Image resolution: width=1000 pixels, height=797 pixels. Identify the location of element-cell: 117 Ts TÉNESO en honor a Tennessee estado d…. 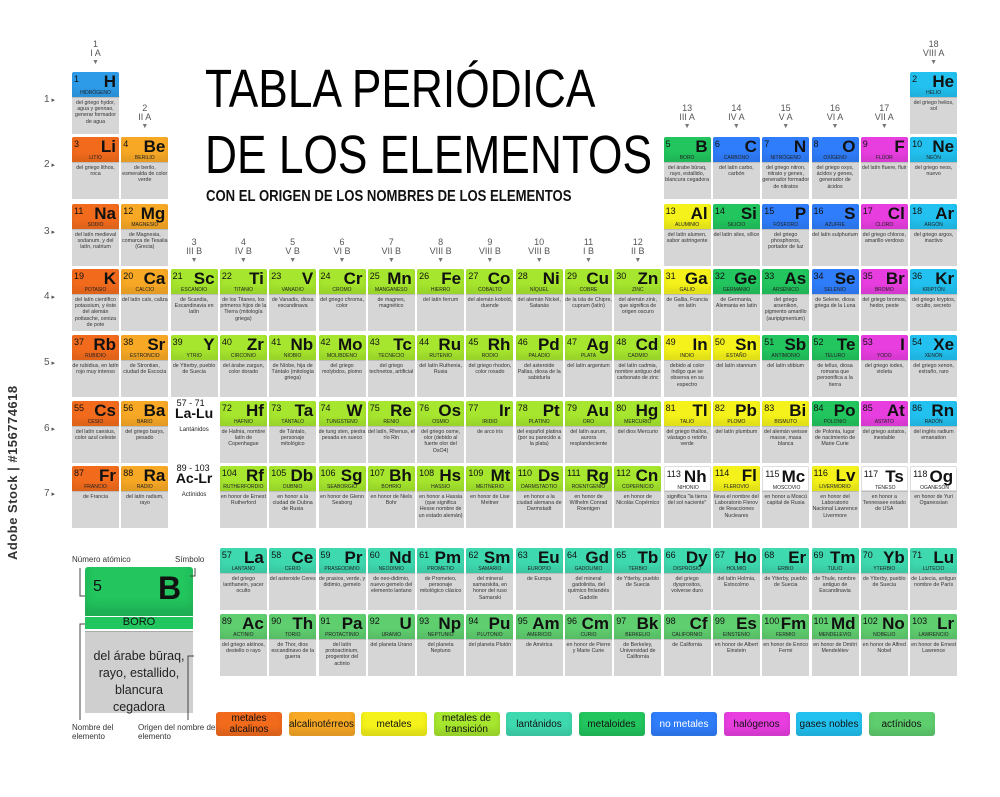
(884, 497).